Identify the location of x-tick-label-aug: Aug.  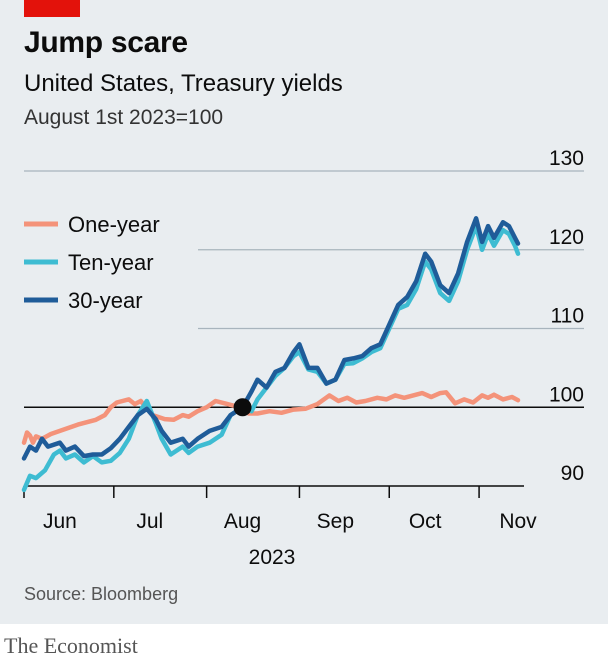
(242, 521).